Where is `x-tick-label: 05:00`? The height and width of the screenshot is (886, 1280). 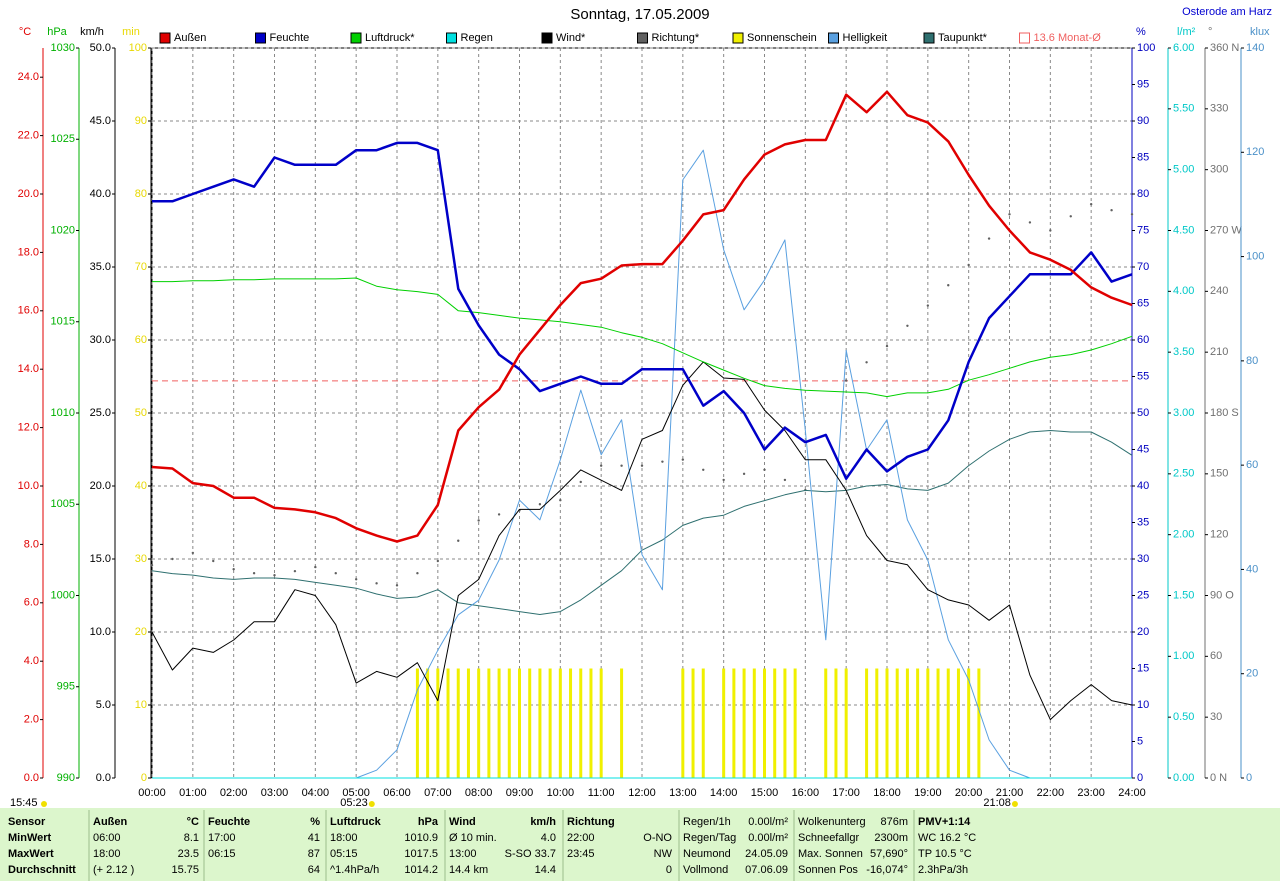
x-tick-label: 05:00 is located at coordinates (356, 793).